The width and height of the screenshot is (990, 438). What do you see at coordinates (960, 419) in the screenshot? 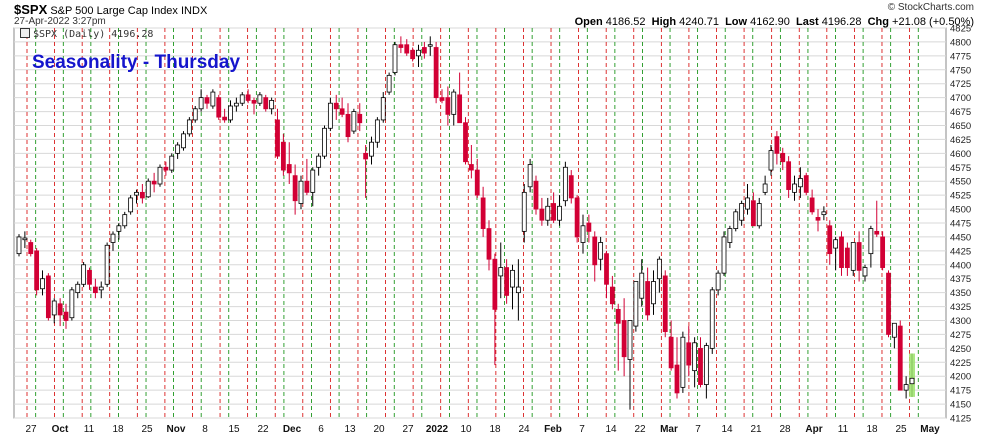
I see `y-tick-label: 4125` at bounding box center [960, 419].